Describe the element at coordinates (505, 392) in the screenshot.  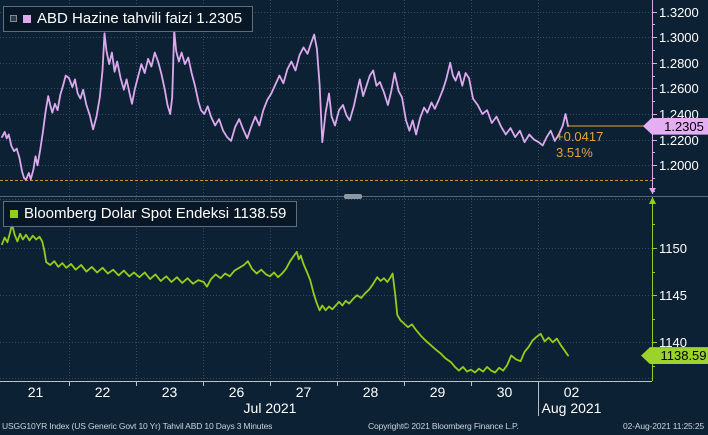
I see `x-day-label: 30` at that location.